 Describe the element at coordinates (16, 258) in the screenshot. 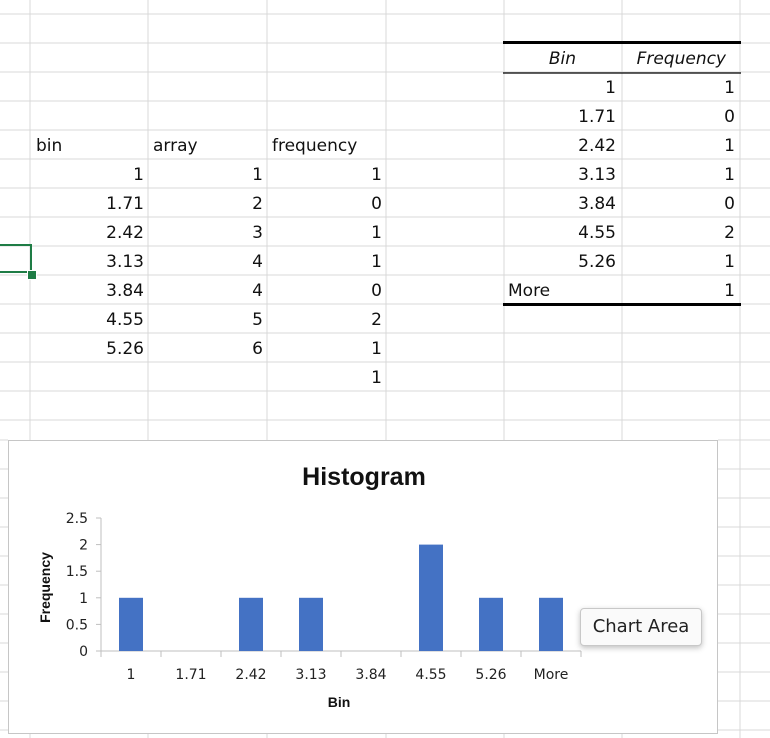

I see `selected-cell` at that location.